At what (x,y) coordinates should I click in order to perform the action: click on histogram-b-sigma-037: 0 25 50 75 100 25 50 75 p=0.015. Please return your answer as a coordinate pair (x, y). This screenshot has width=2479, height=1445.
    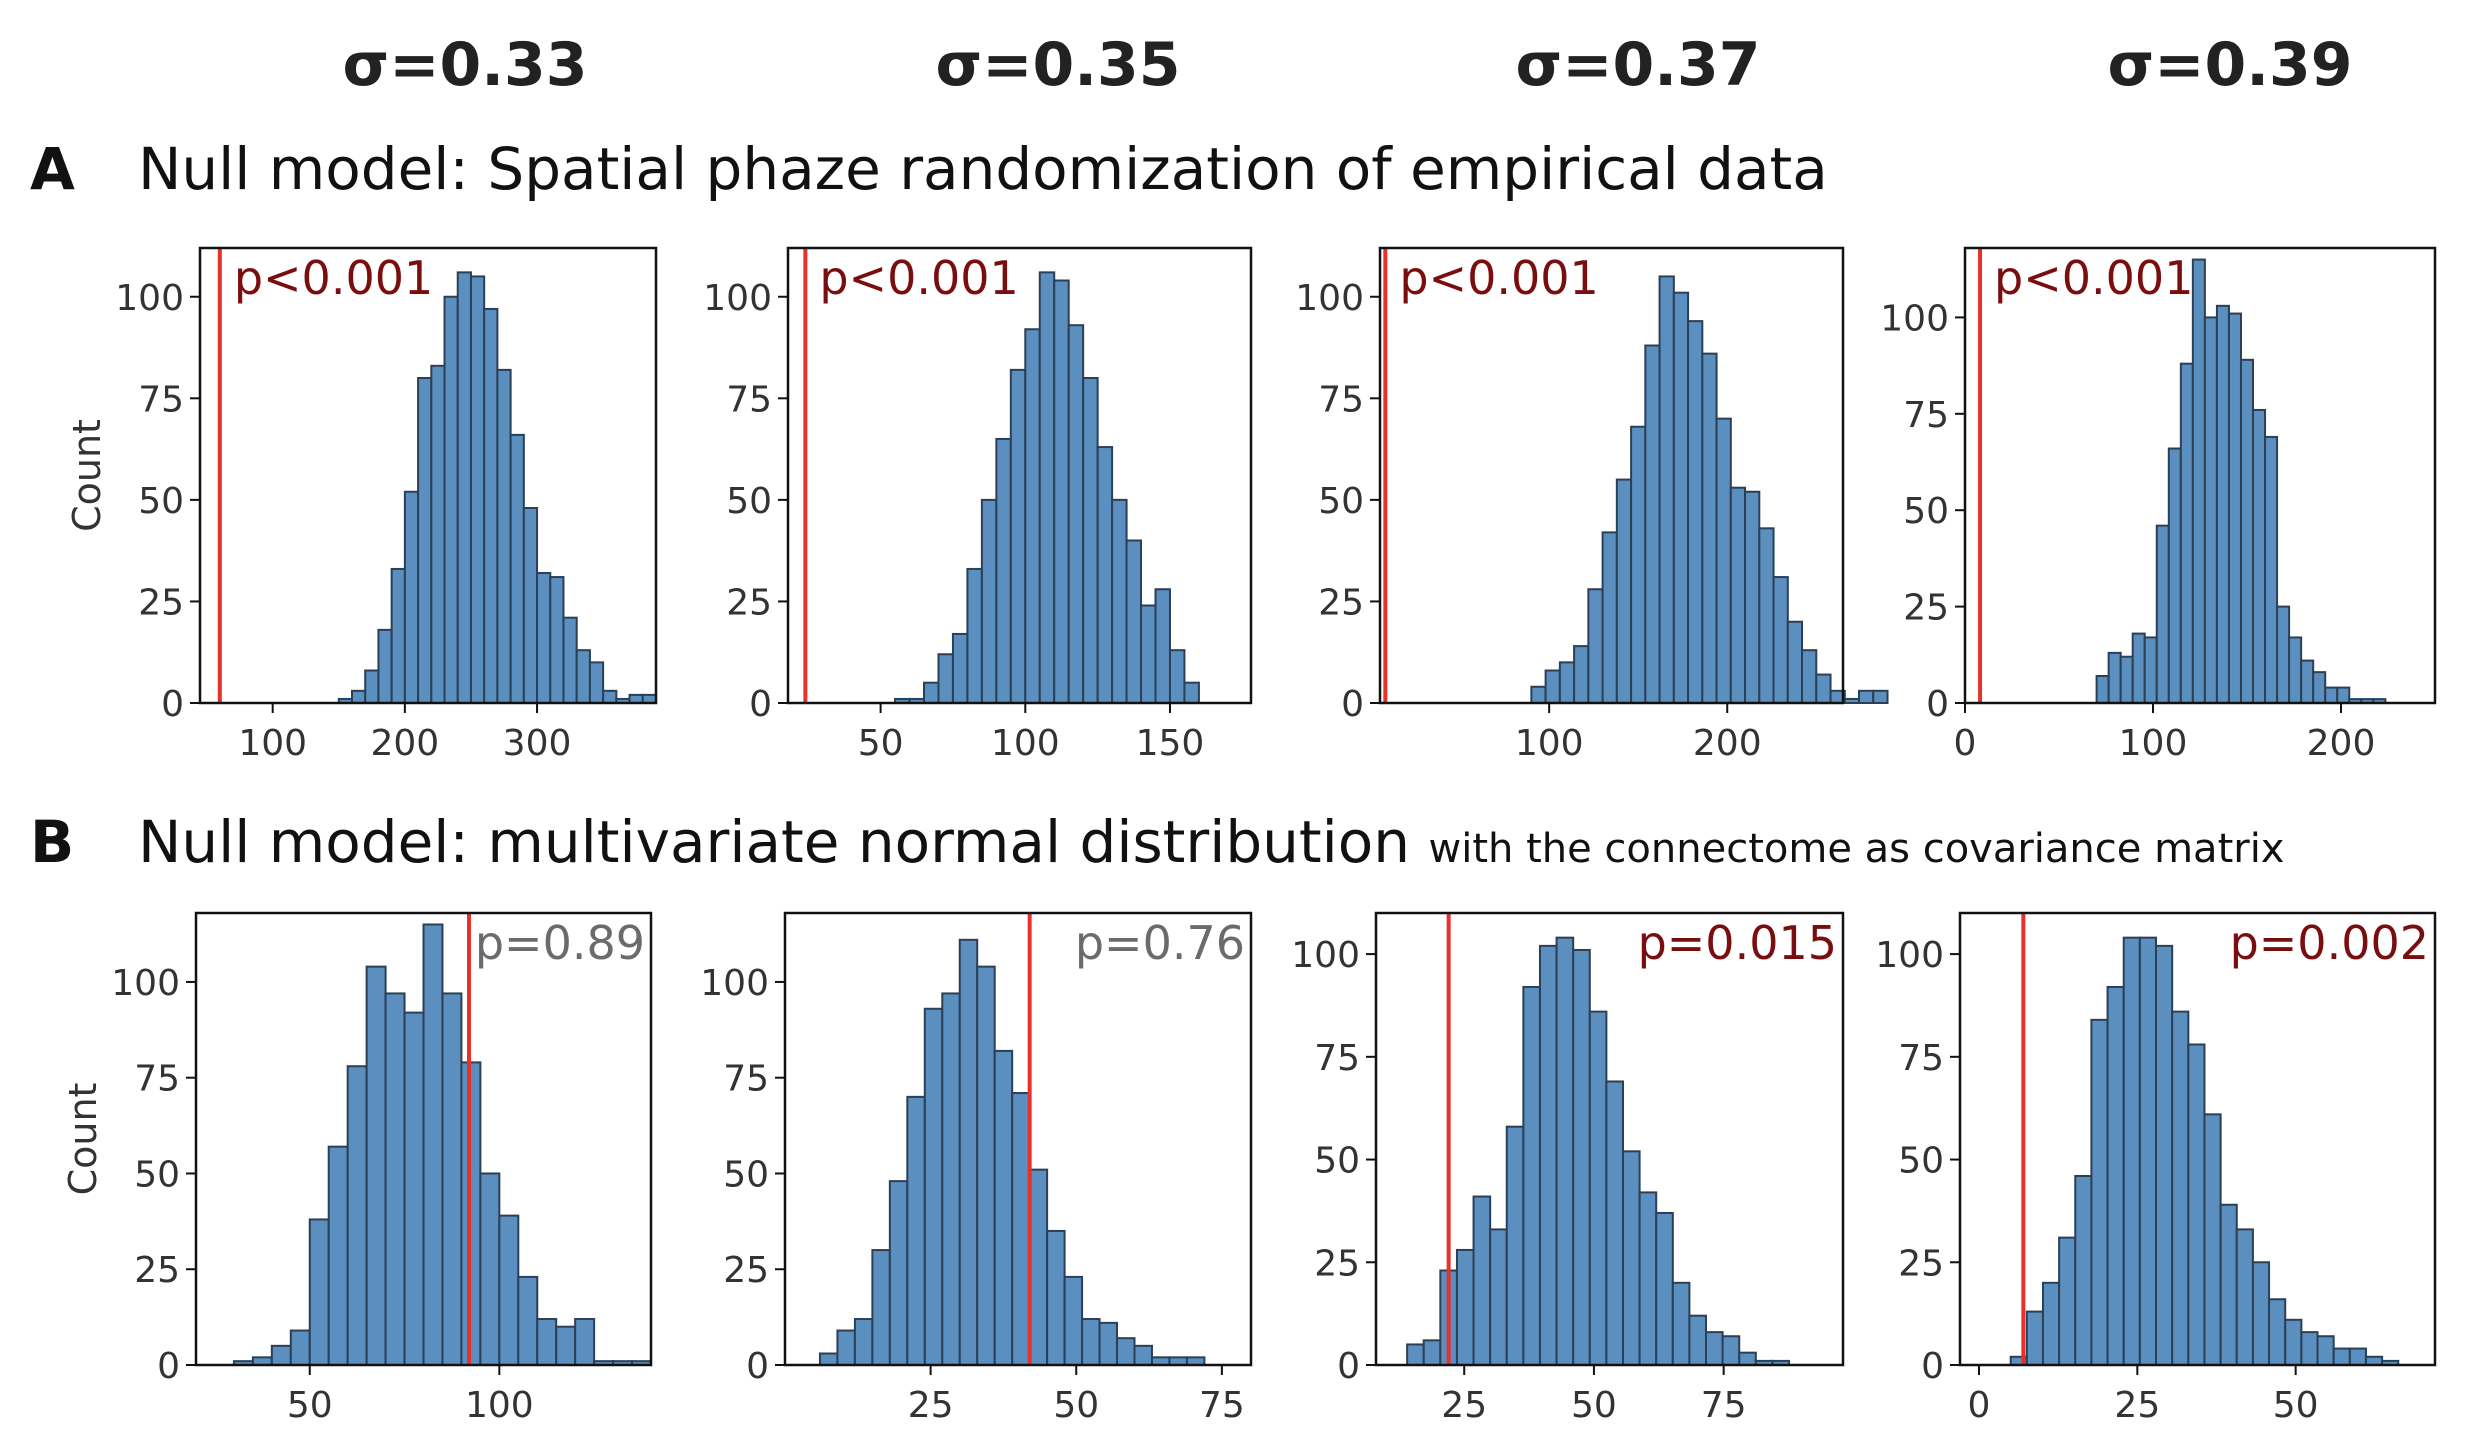
    Looking at the image, I should click on (1568, 1168).